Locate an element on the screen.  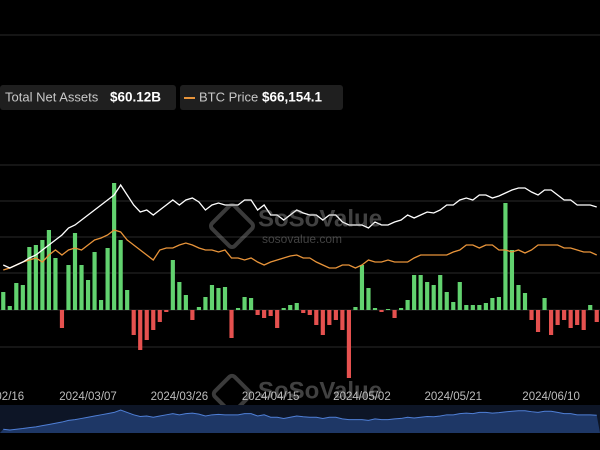
x-tick-label: 2024/03/07 is located at coordinates (88, 397).